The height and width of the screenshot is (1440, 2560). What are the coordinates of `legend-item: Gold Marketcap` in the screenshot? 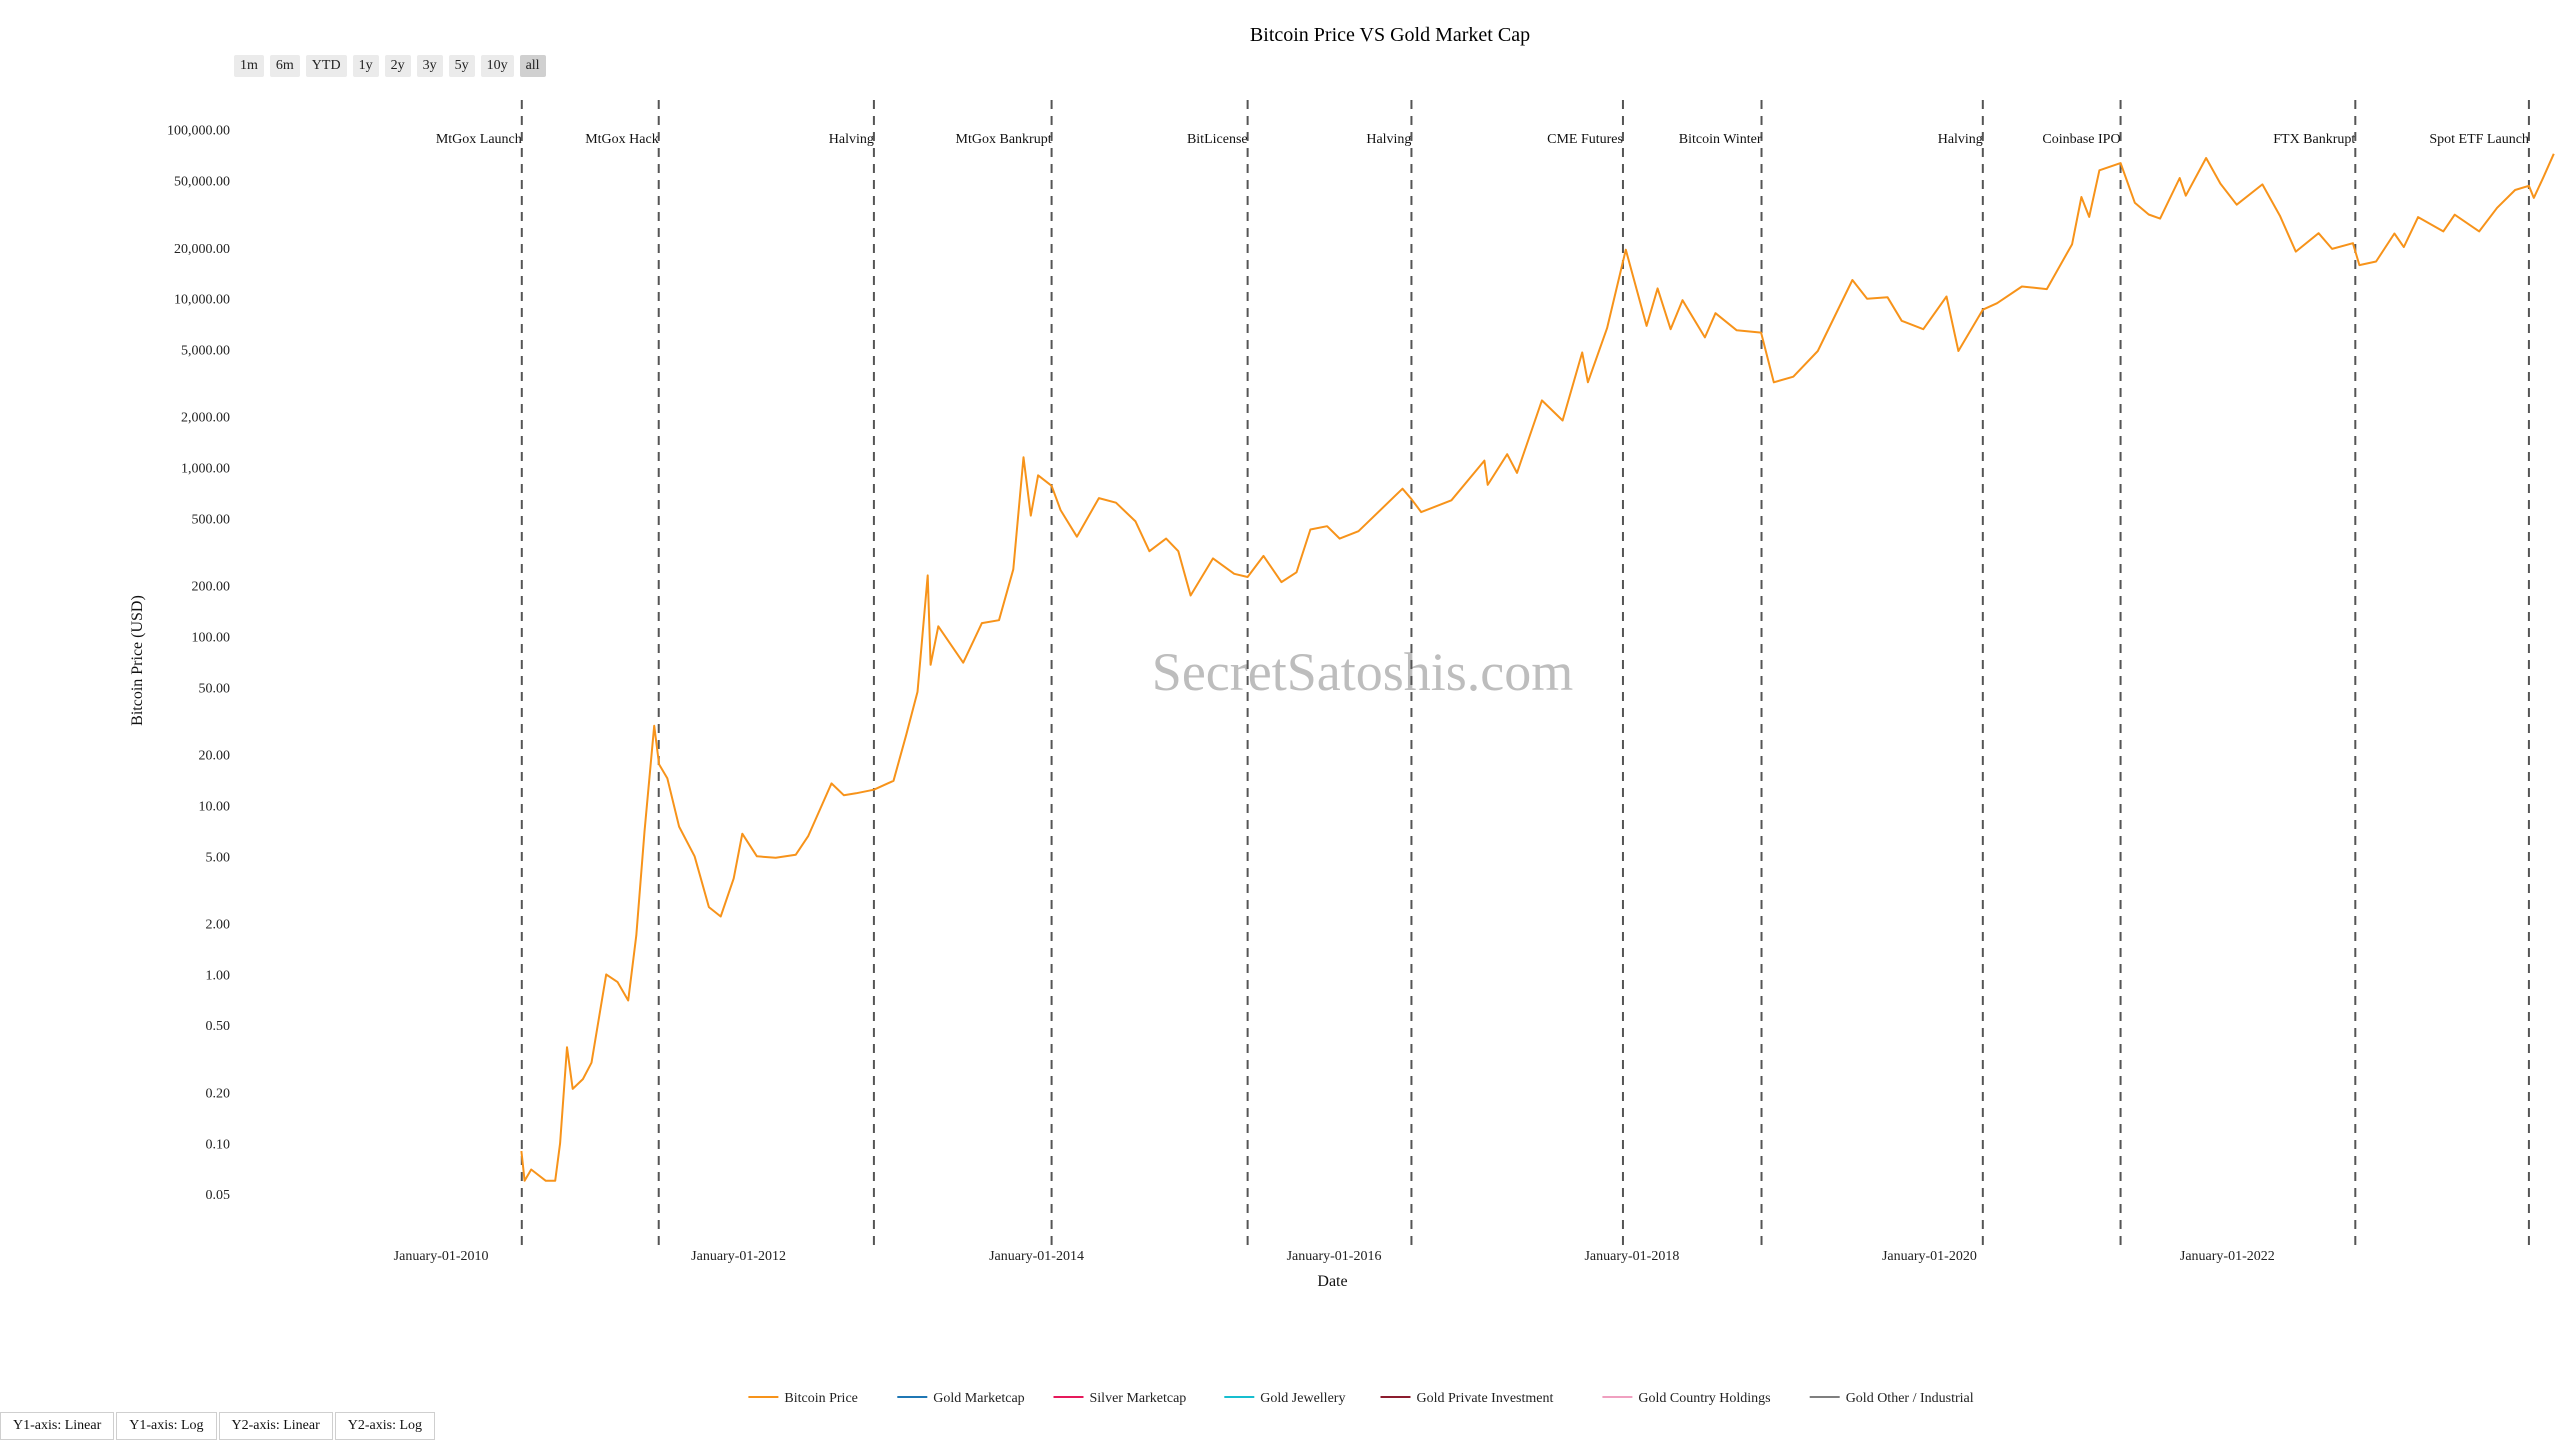 It's located at (961, 1398).